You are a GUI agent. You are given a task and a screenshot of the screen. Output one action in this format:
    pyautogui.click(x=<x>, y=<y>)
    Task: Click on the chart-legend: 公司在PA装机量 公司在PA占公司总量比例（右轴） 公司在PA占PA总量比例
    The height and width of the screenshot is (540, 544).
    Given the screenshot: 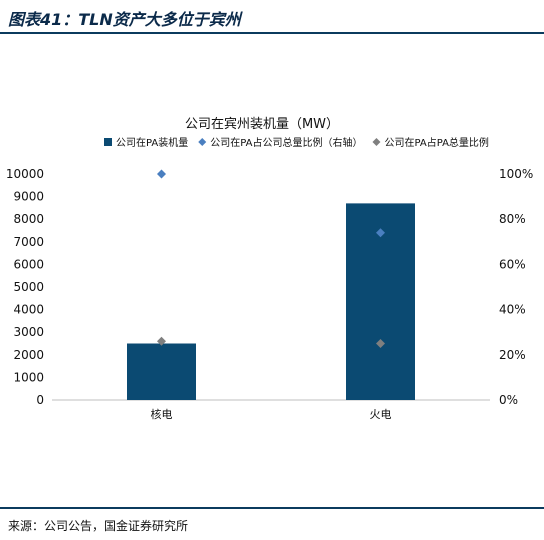 What is the action you would take?
    pyautogui.click(x=296, y=142)
    